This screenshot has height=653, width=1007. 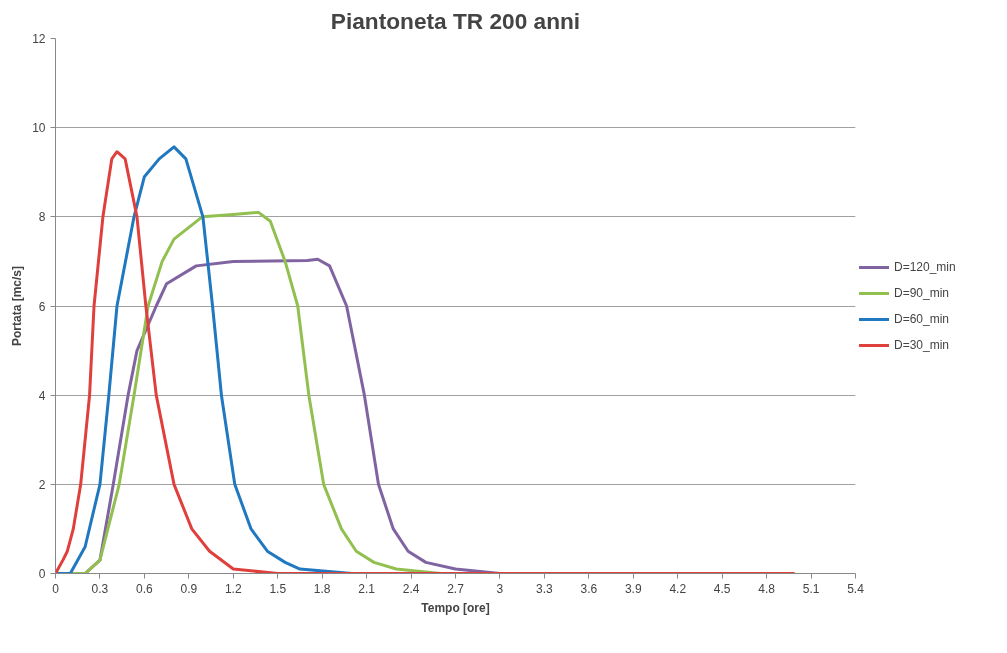 I want to click on y-tick-label: 8, so click(x=42, y=217).